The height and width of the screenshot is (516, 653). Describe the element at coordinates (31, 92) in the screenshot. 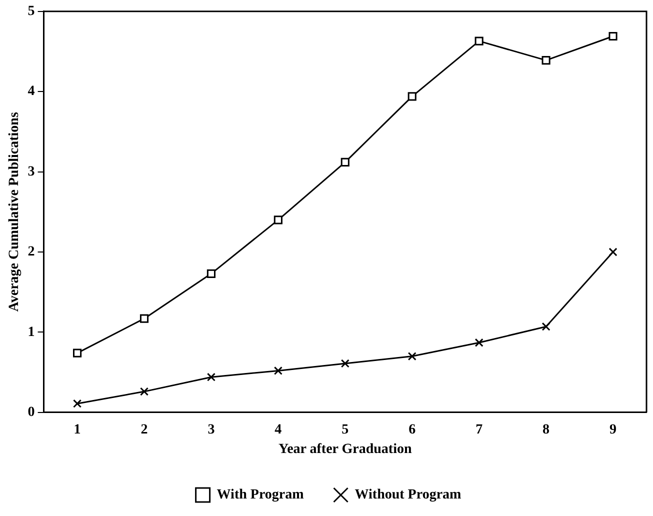

I see `y-tick-label: 4` at that location.